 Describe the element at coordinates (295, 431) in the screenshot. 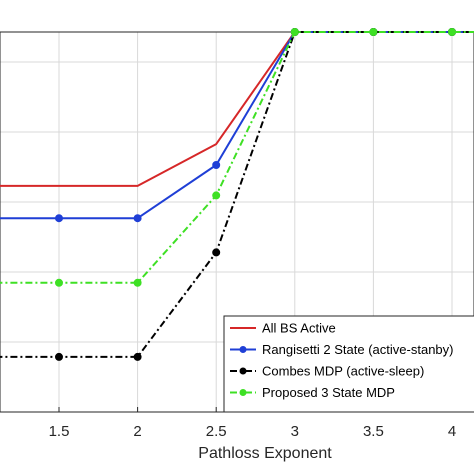

I see `x-tick-label-3: 3` at that location.